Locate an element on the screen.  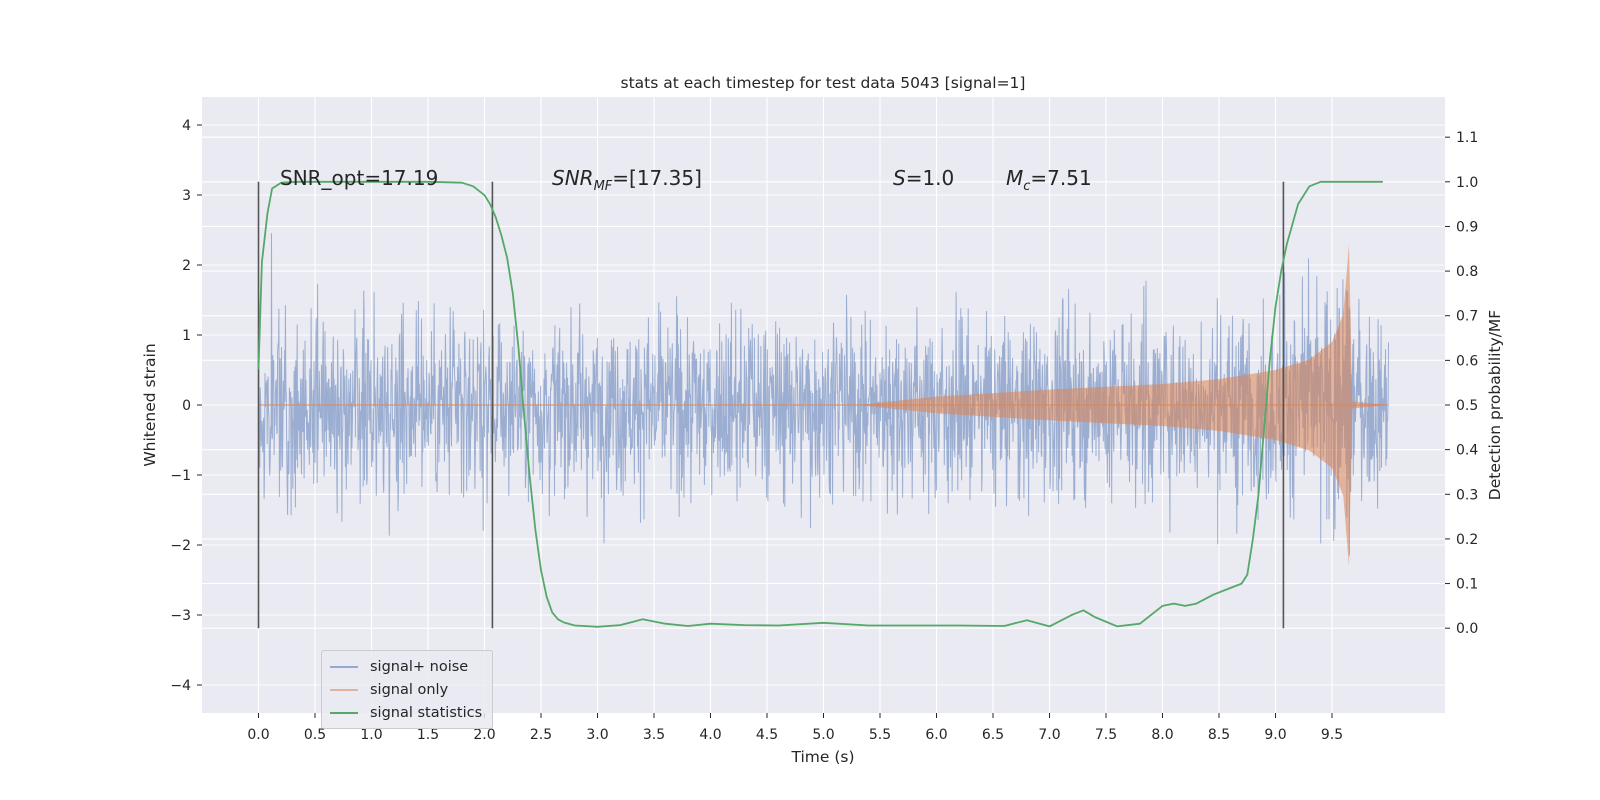
y2-tick-label: 0.3 is located at coordinates (1467, 495).